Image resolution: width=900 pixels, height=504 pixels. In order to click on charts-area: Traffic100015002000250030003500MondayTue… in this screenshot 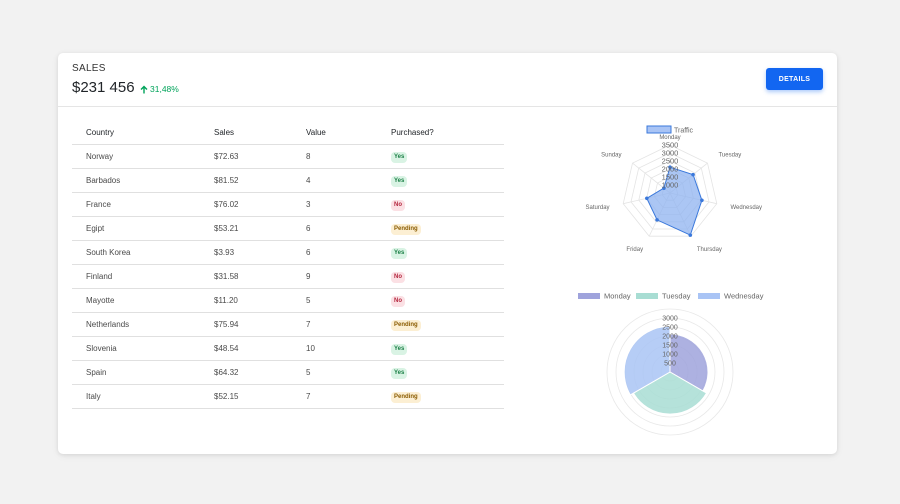, I will do `click(671, 280)`.